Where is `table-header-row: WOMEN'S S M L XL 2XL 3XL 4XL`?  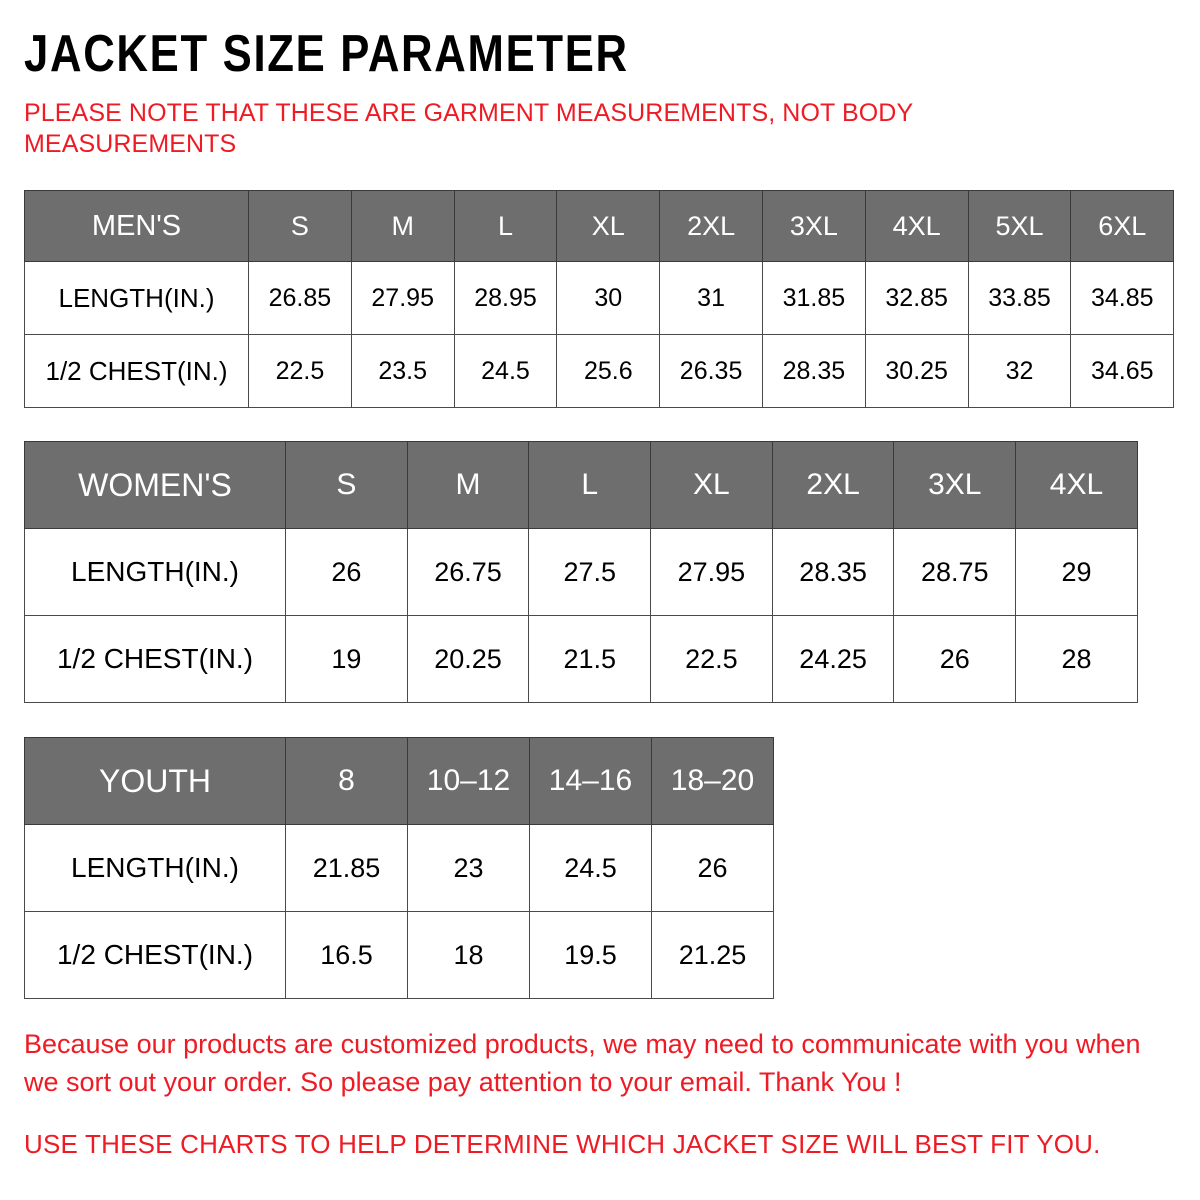
table-header-row: WOMEN'S S M L XL 2XL 3XL 4XL is located at coordinates (581, 485).